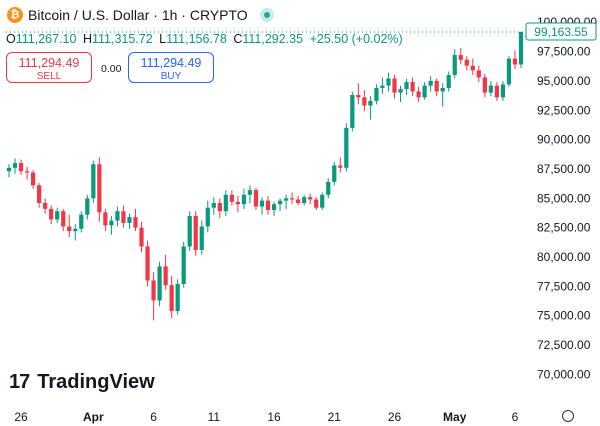  I want to click on high-label: H, so click(87, 39).